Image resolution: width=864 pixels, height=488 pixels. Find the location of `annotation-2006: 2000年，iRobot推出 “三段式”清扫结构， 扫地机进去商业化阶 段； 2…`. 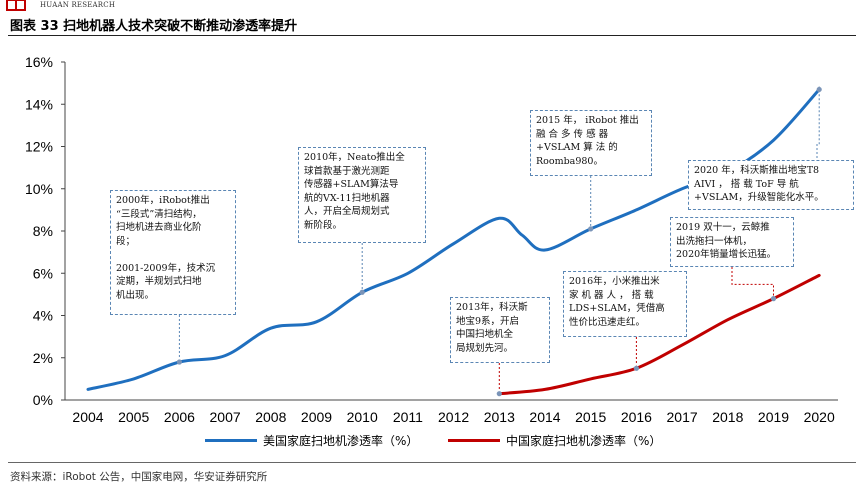

annotation-2006: 2000年，iRobot推出 “三段式”清扫结构， 扫地机进去商业化阶 段； 2… is located at coordinates (173, 252).